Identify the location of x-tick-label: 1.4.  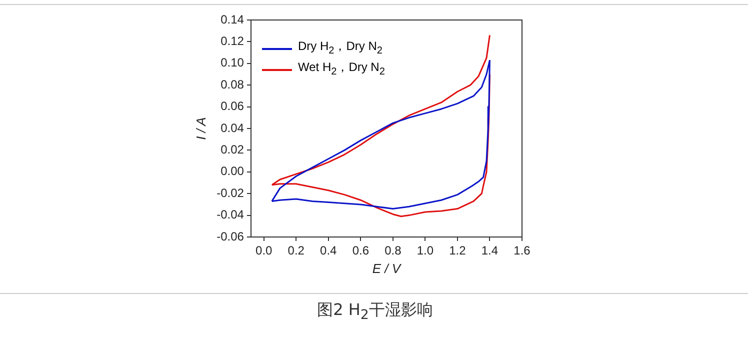
(489, 251).